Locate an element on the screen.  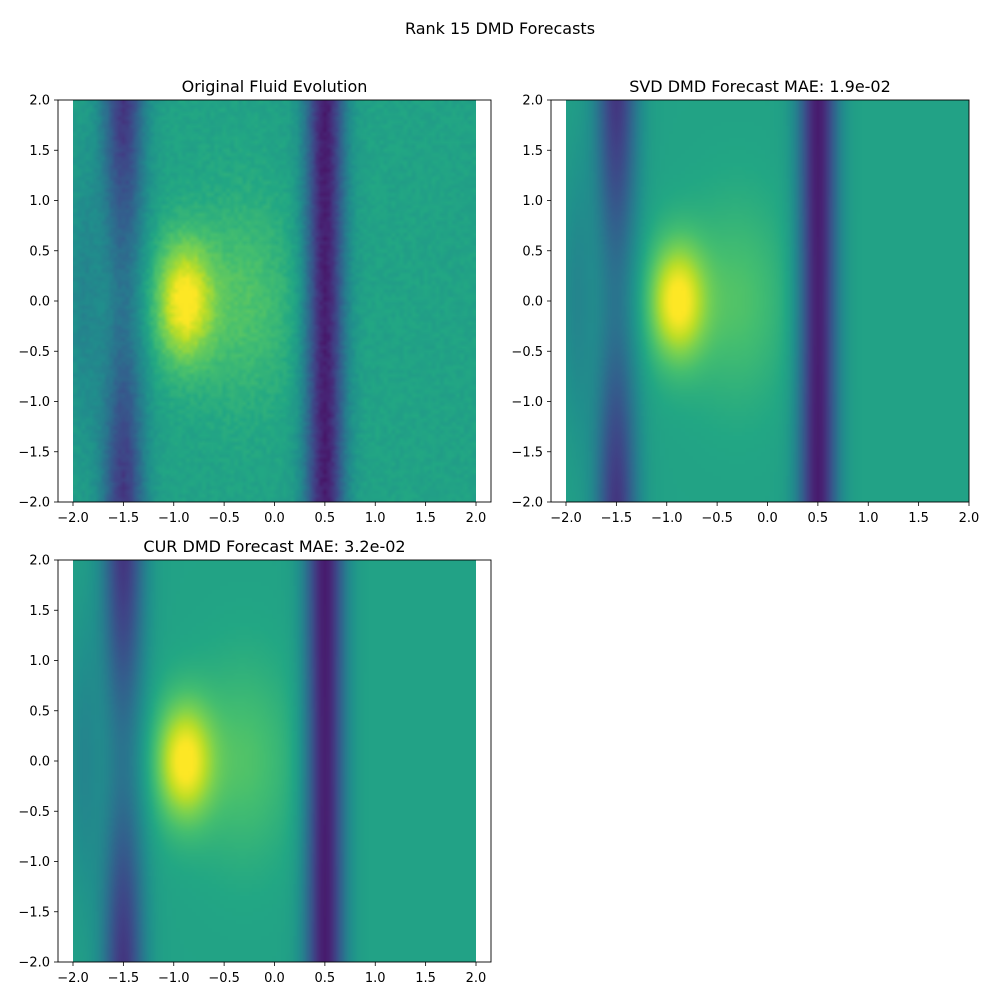
subplot-title: SVD DMD Forecast MAE: 1.9e-02 is located at coordinates (760, 86).